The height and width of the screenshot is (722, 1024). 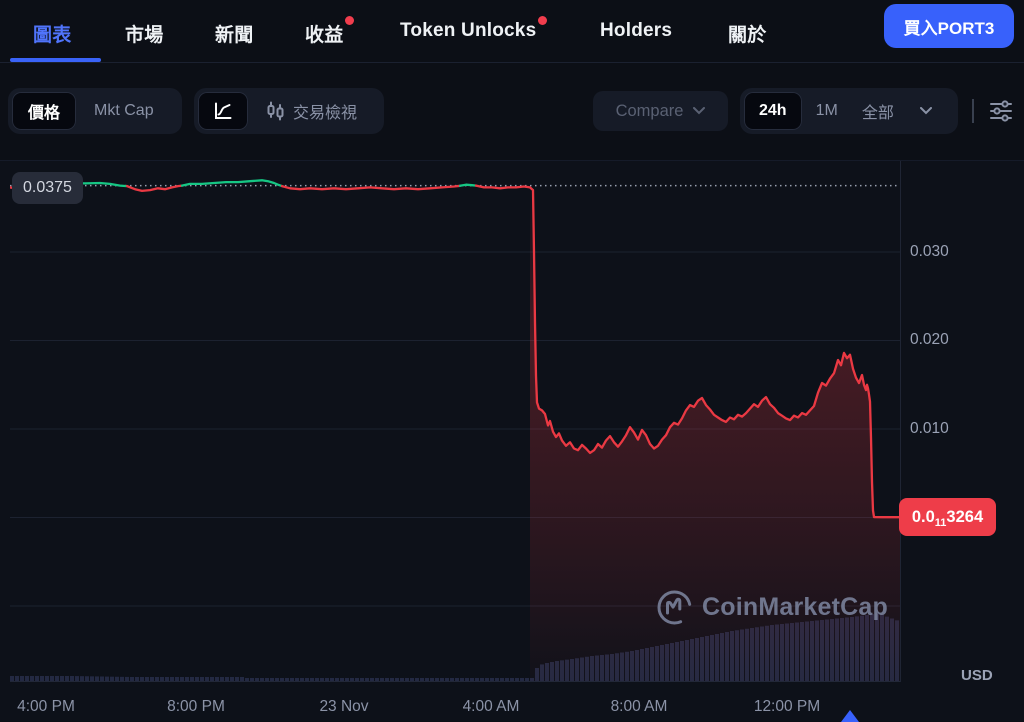 I want to click on compare-button: Compare, so click(x=660, y=111).